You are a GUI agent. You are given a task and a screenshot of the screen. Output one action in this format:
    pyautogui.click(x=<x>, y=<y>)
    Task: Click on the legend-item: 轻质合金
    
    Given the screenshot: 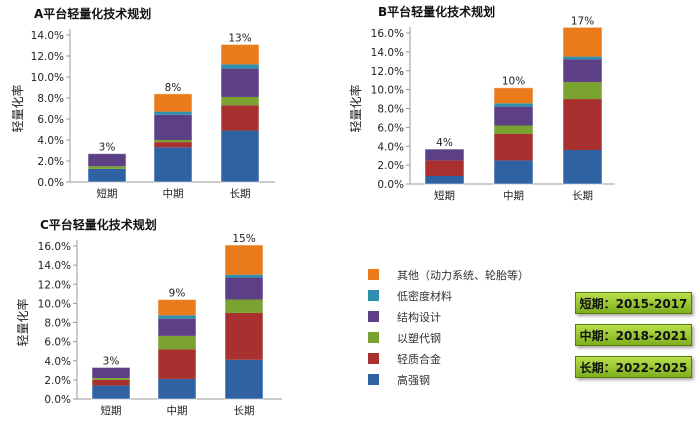 What is the action you would take?
    pyautogui.click(x=448, y=358)
    